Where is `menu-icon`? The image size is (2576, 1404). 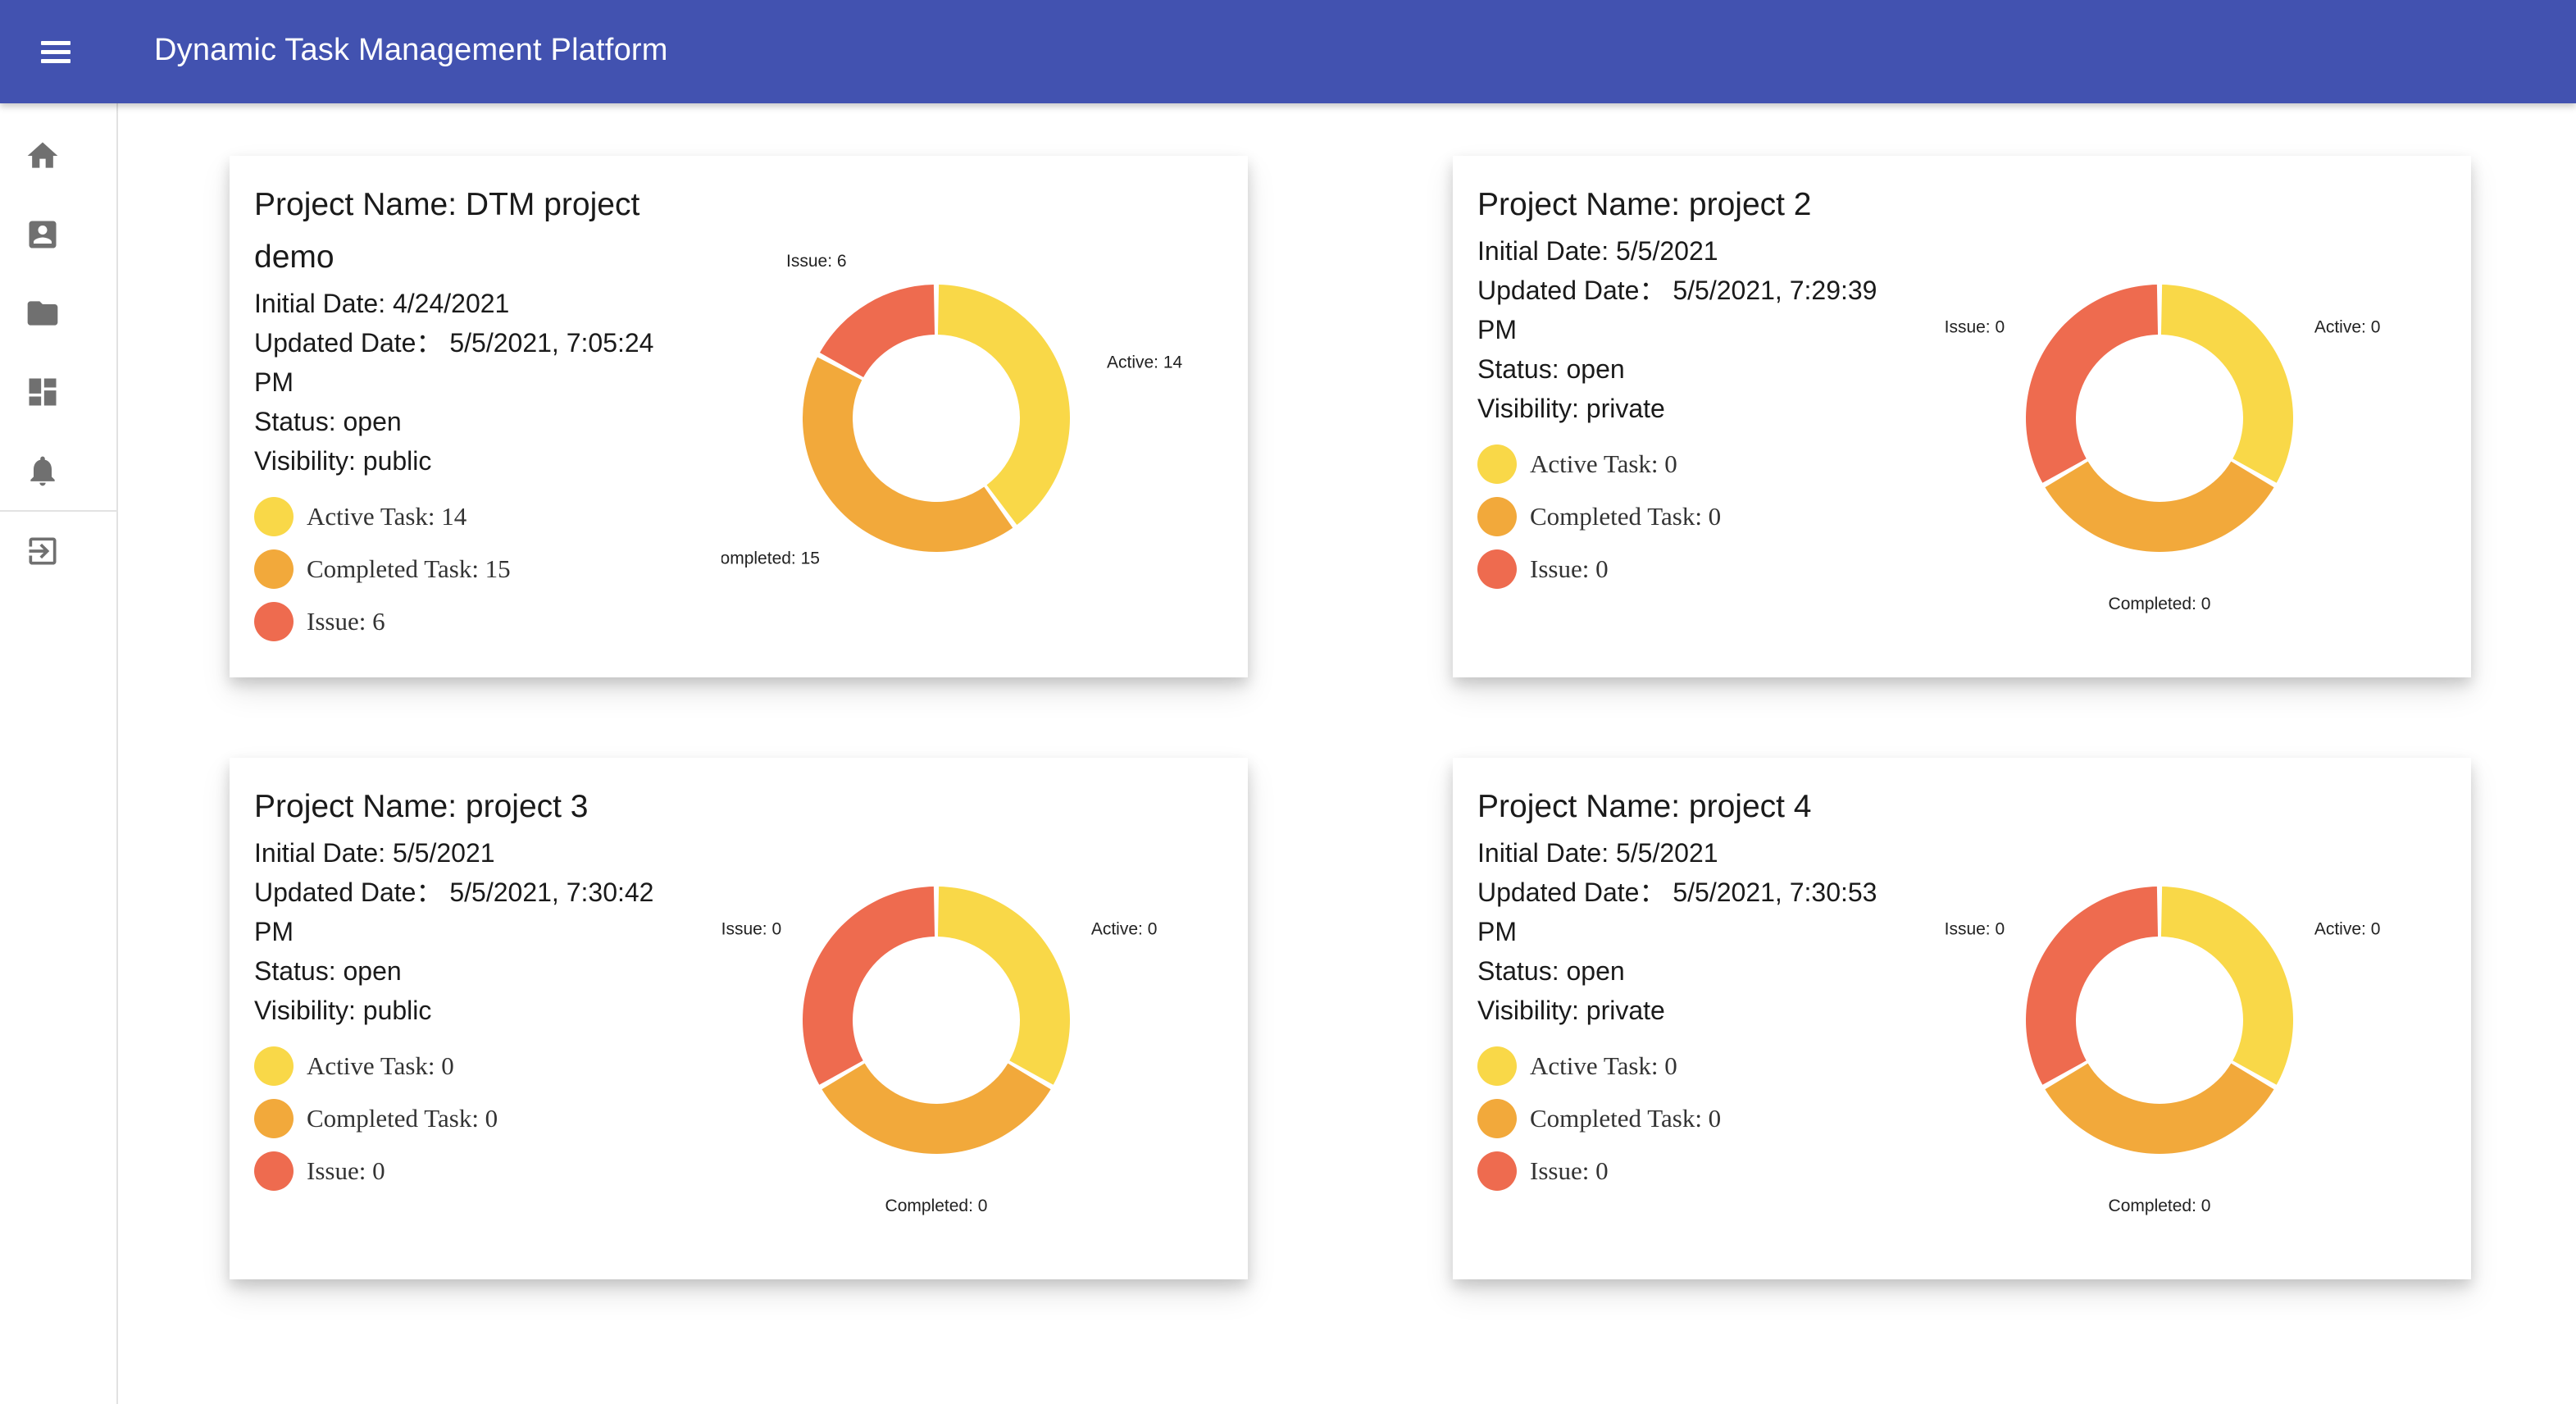
menu-icon is located at coordinates (55, 52).